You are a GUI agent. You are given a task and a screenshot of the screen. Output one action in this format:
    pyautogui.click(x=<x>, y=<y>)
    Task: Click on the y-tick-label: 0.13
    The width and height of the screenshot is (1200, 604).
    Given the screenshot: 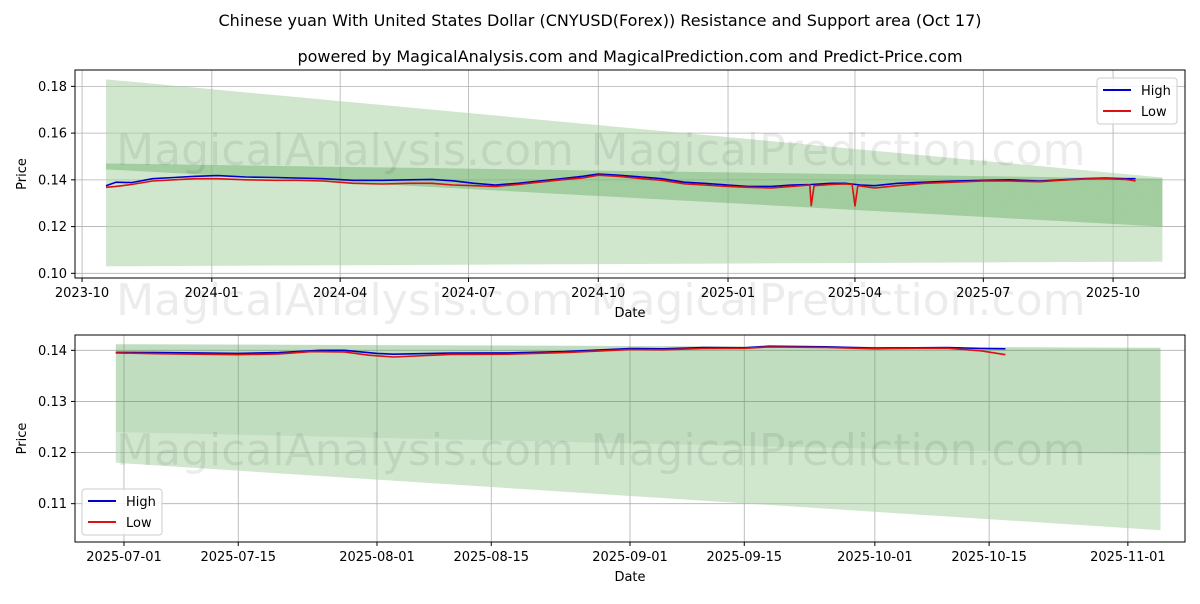 What is the action you would take?
    pyautogui.click(x=52, y=402)
    